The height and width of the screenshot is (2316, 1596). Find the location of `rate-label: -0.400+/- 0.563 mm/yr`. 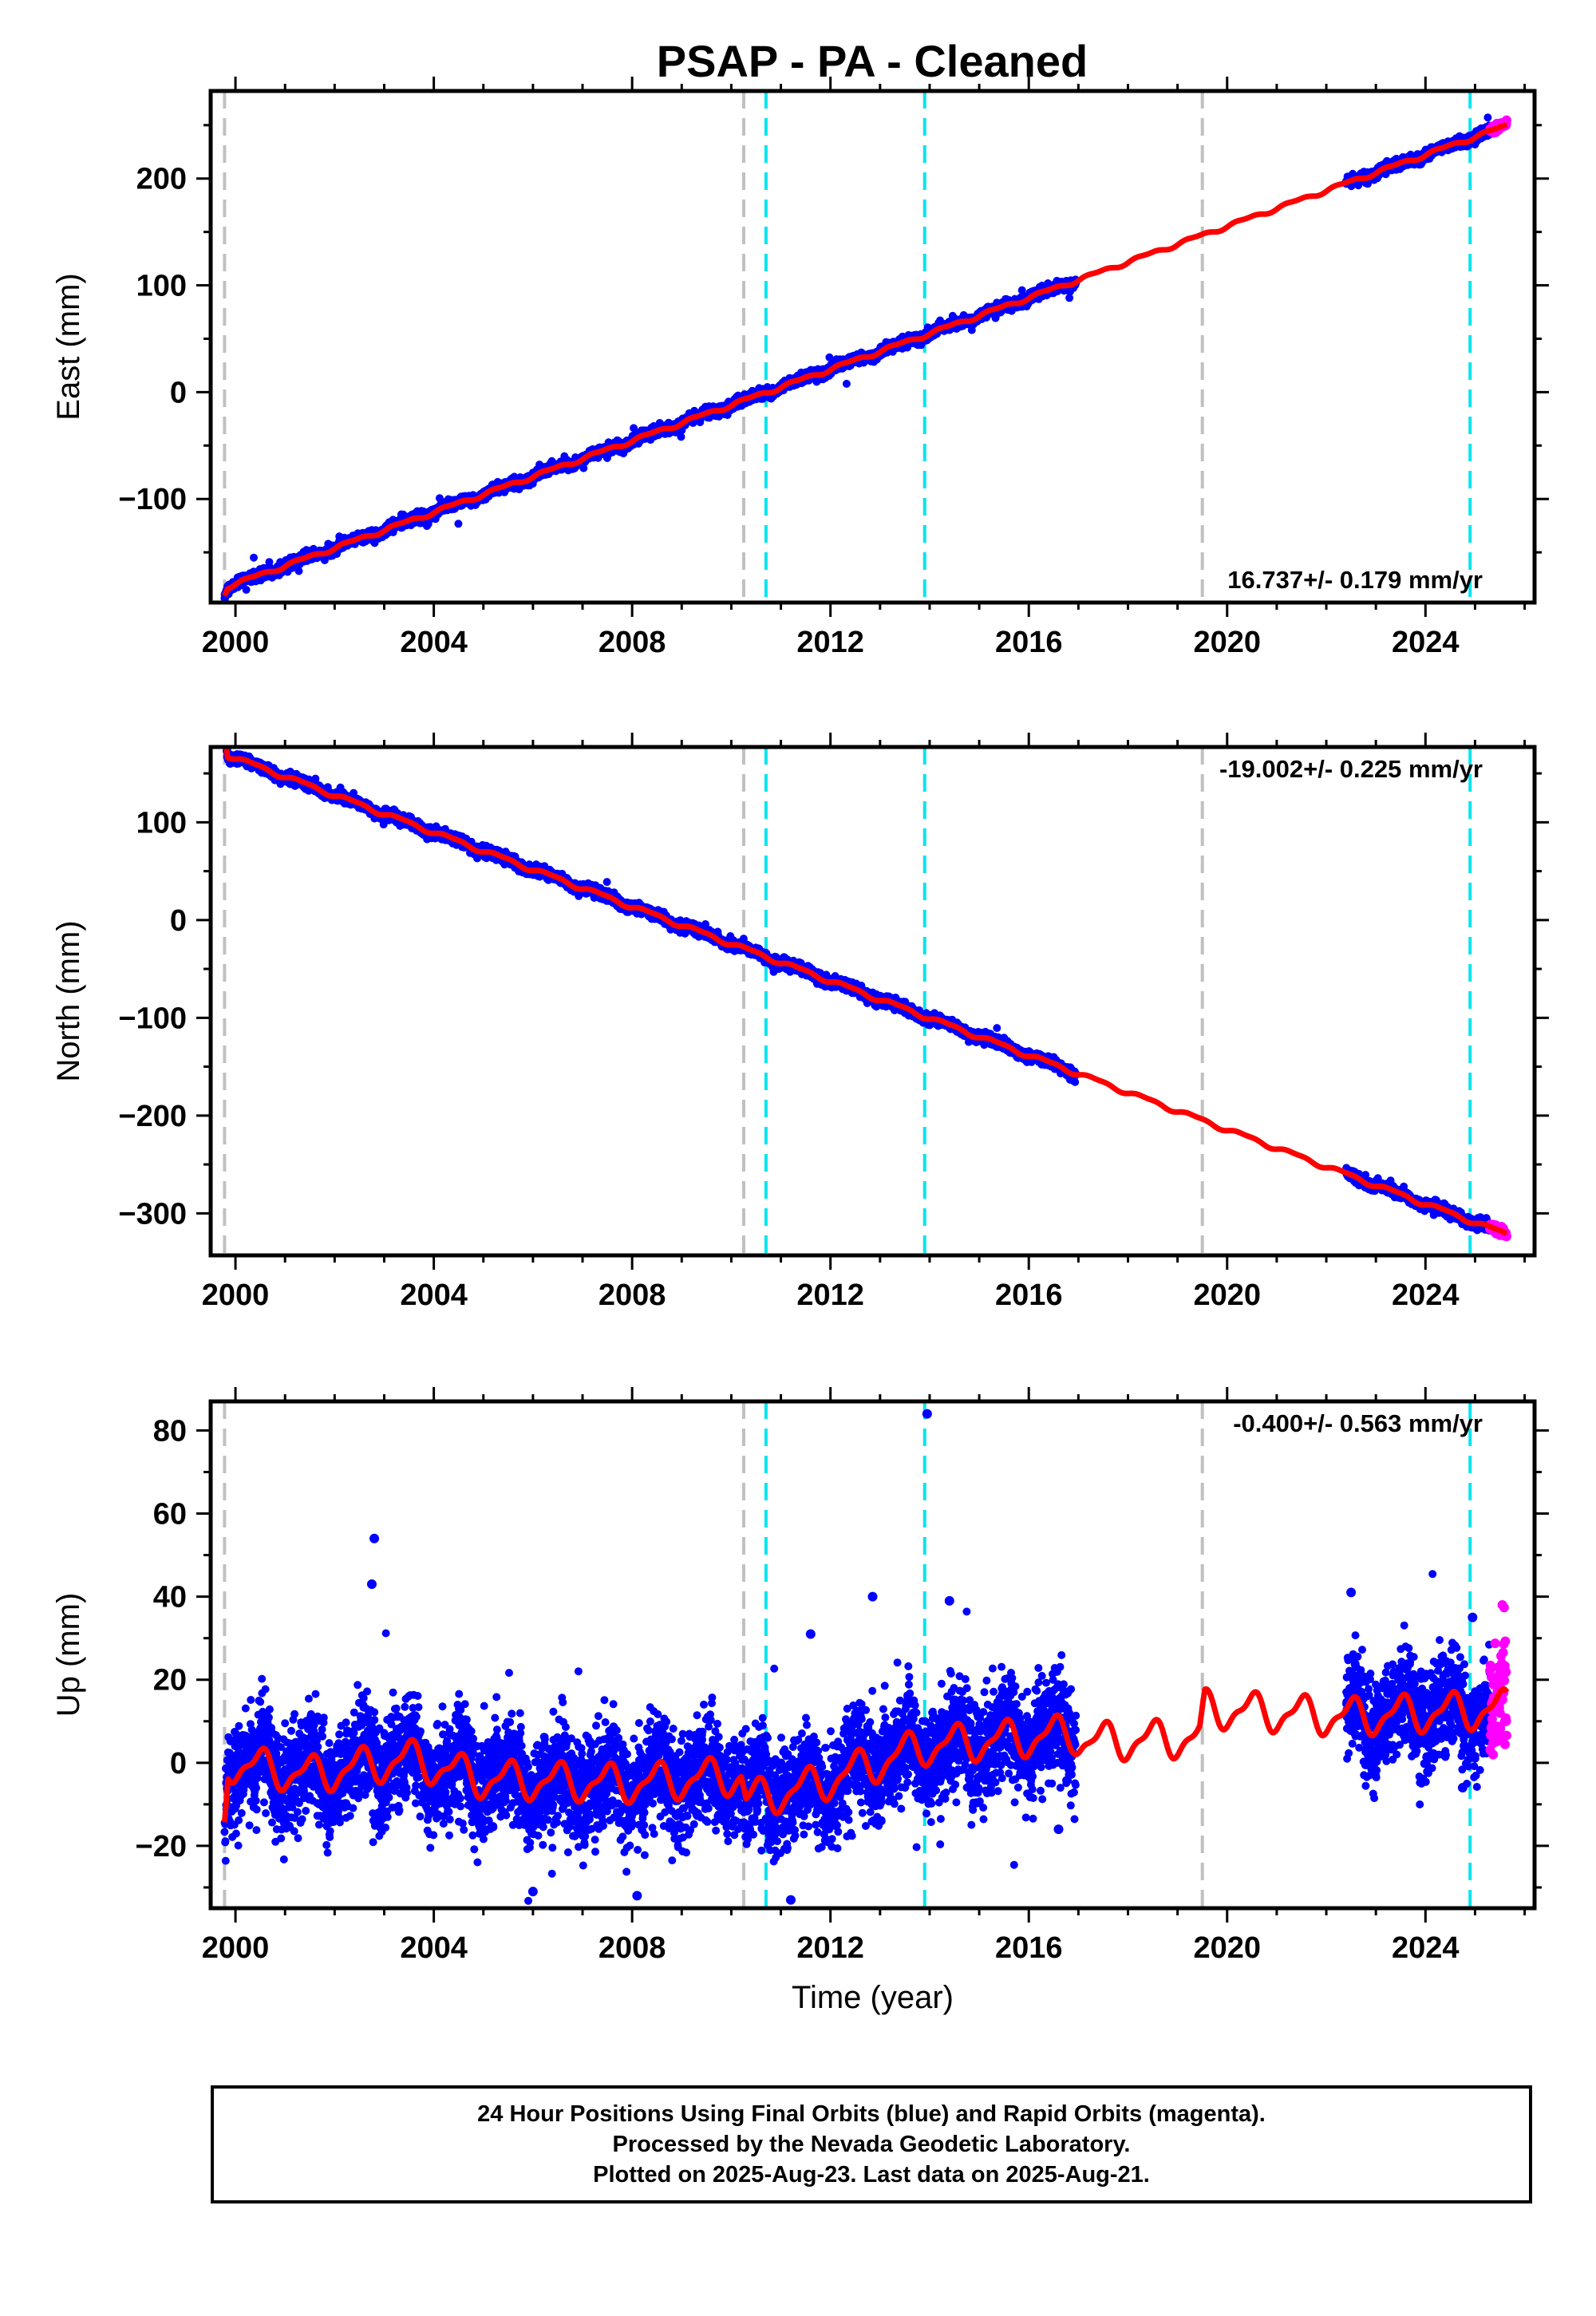

rate-label: -0.400+/- 0.563 mm/yr is located at coordinates (1358, 1423).